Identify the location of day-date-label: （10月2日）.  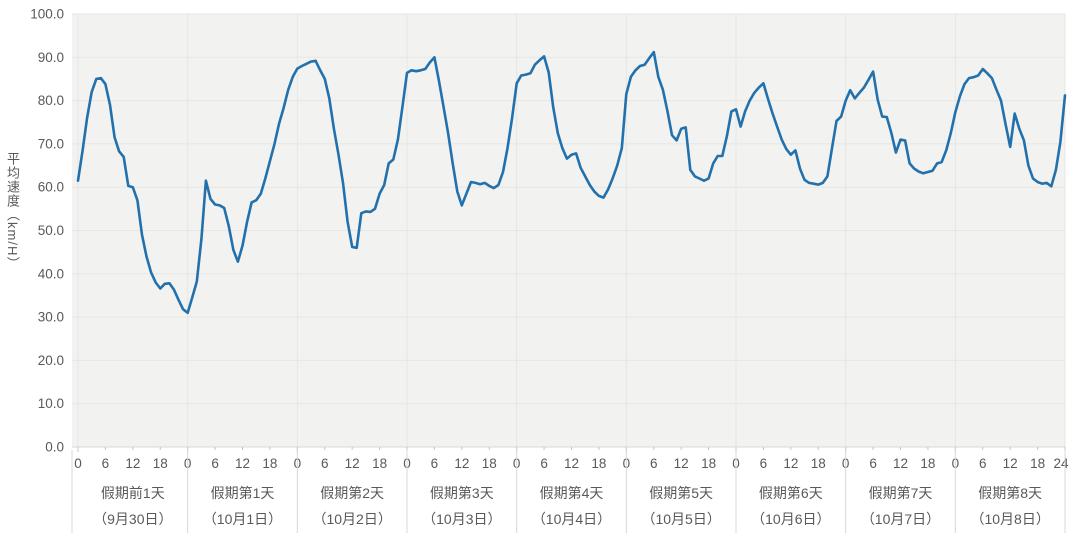
(351, 519).